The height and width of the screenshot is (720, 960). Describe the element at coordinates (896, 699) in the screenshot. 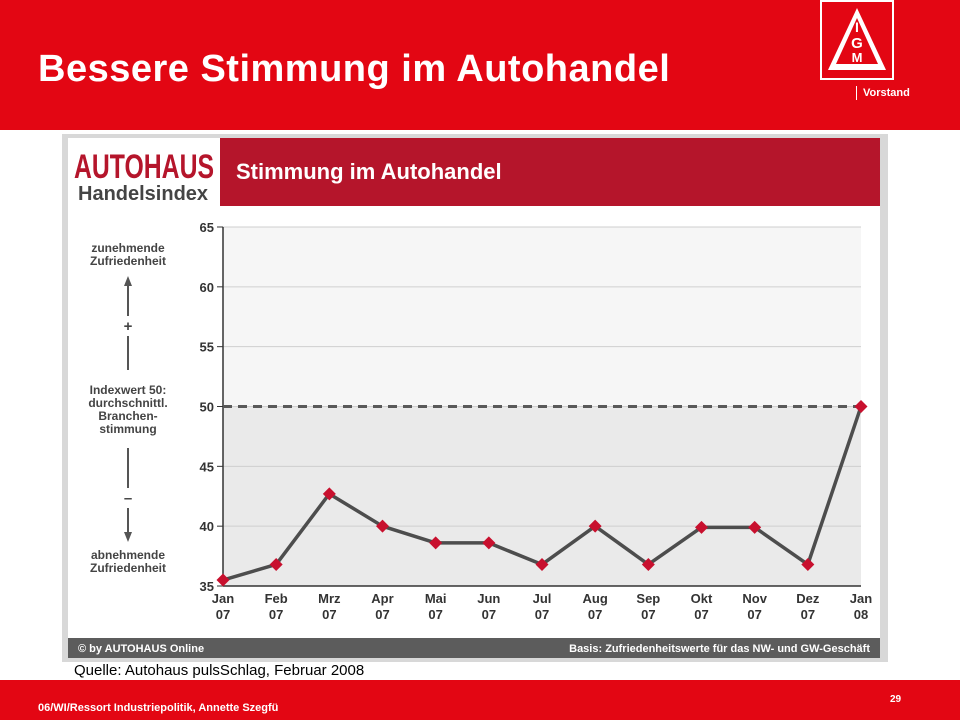

I see `page-number: 29` at that location.